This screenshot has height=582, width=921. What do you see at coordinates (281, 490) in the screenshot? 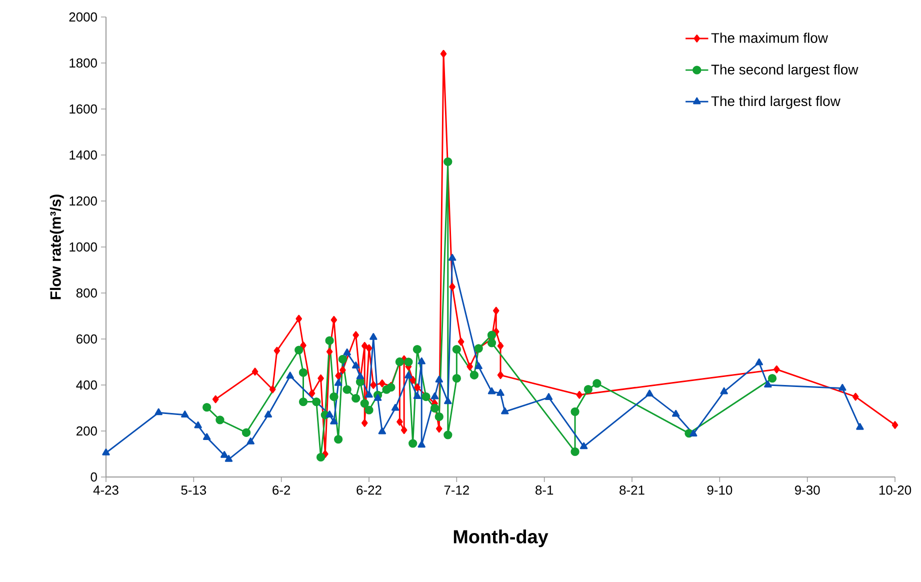
I see `x-tick-label: 6-2` at bounding box center [281, 490].